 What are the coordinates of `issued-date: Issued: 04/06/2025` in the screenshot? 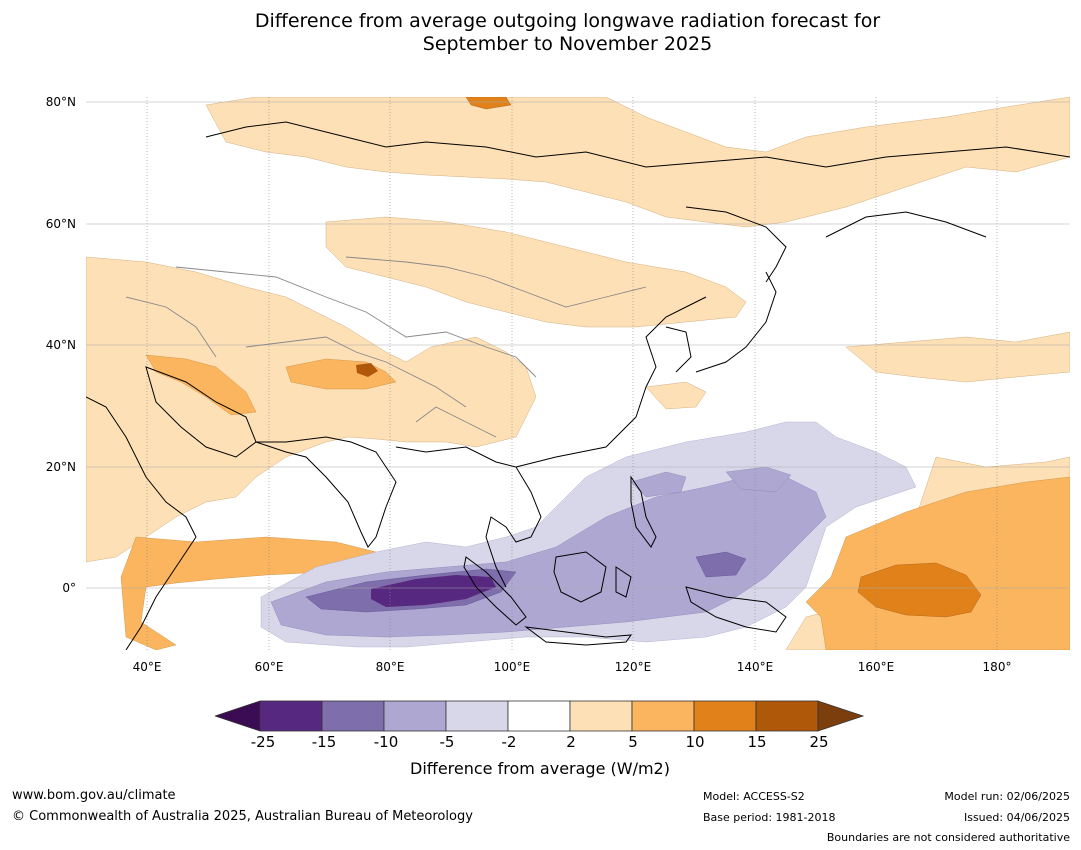 It's located at (1016, 817).